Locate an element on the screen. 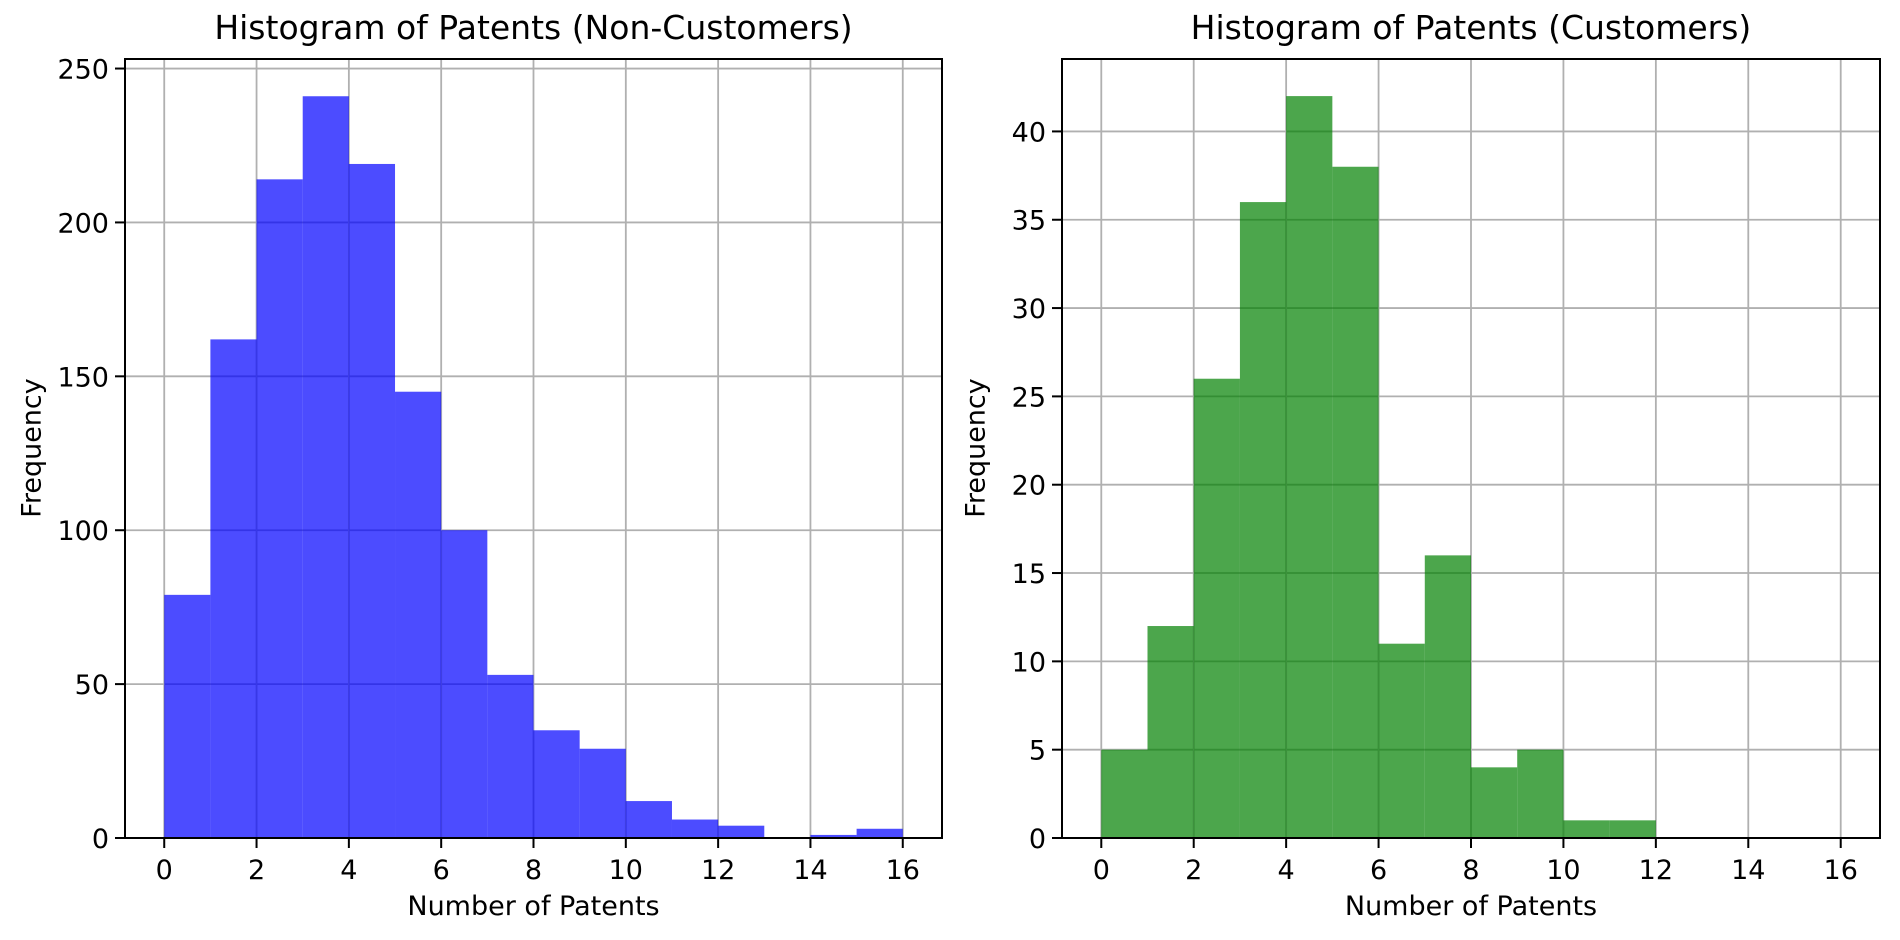 This screenshot has height=940, width=1900. y-tick-label: 250 is located at coordinates (83, 70).